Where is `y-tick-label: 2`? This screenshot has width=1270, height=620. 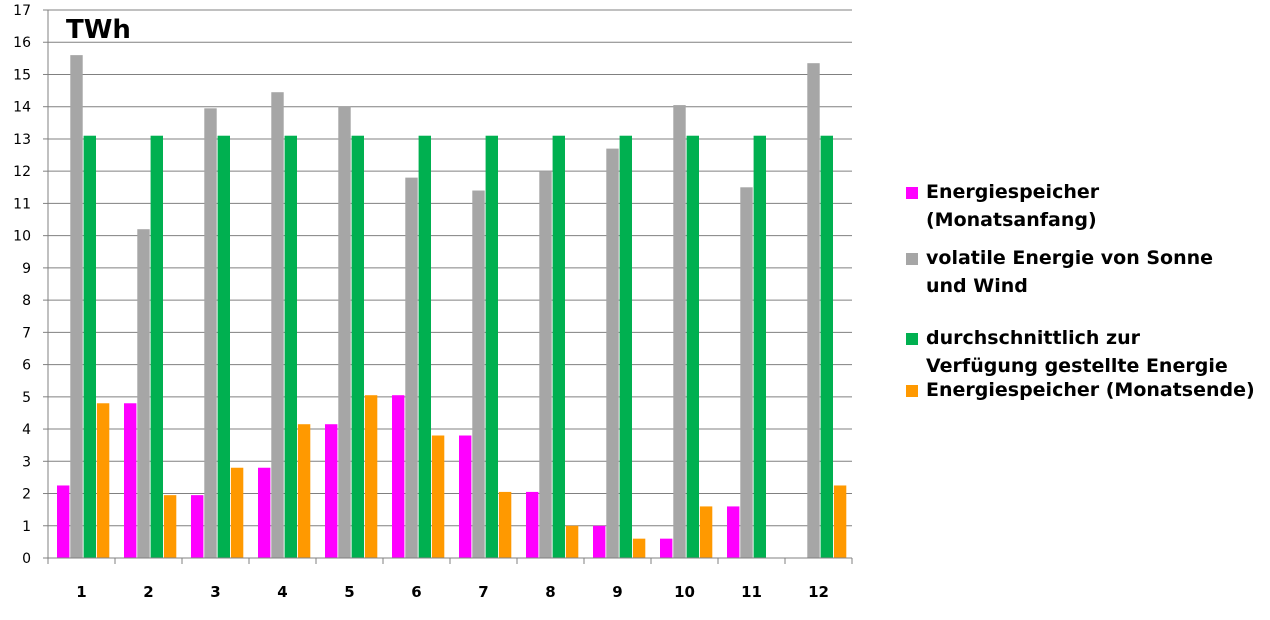
y-tick-label: 2 is located at coordinates (26, 495).